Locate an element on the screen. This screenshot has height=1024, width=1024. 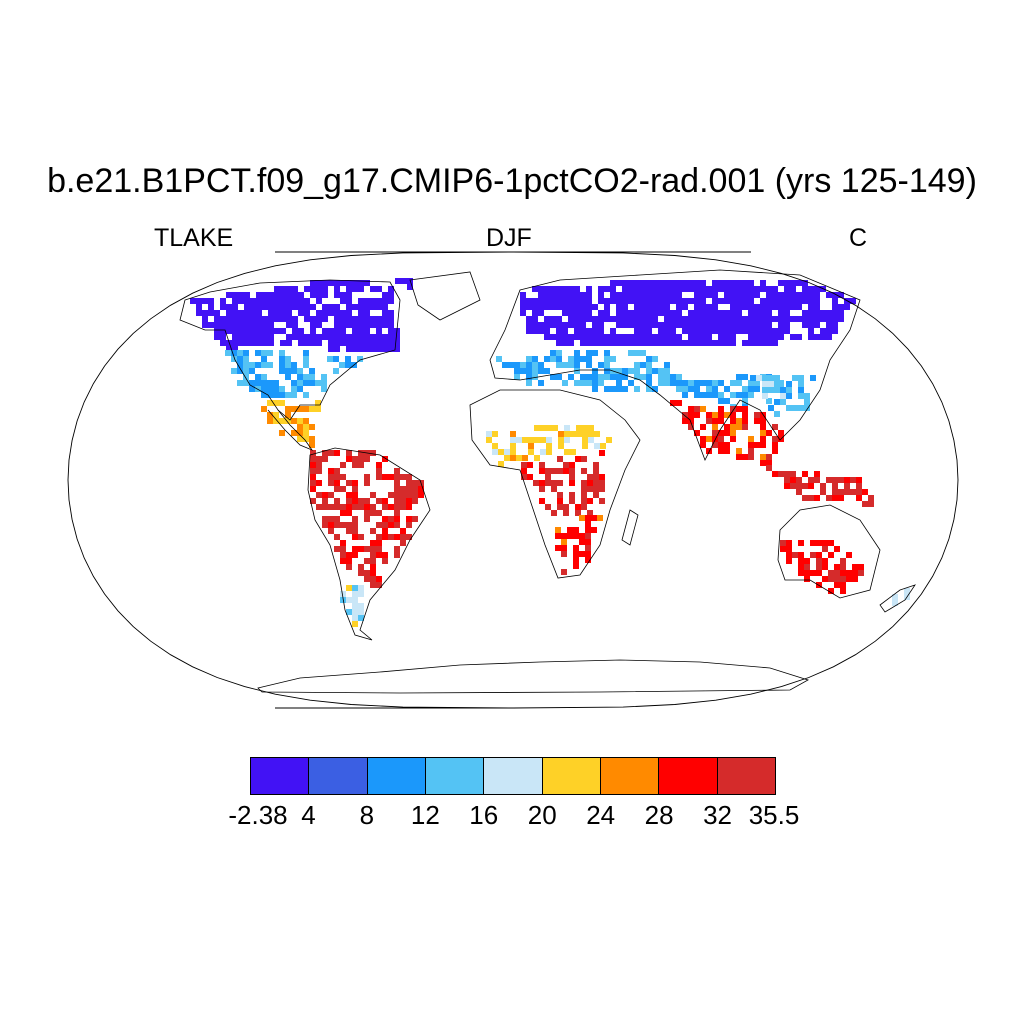
coastline-new-zealand is located at coordinates (897, 598).